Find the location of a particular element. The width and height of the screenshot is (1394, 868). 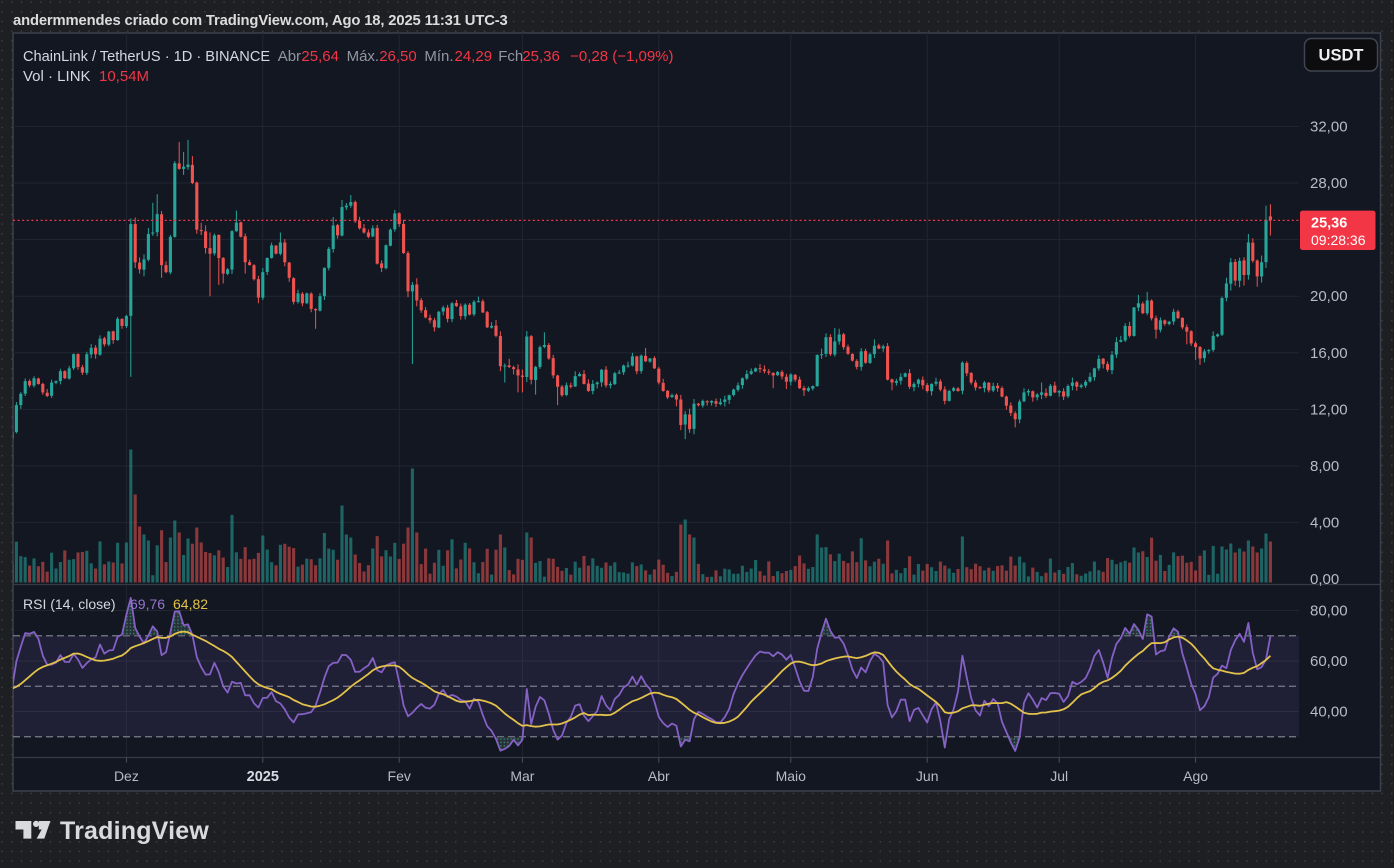

svg-text: TradingView is located at coordinates (134, 831).